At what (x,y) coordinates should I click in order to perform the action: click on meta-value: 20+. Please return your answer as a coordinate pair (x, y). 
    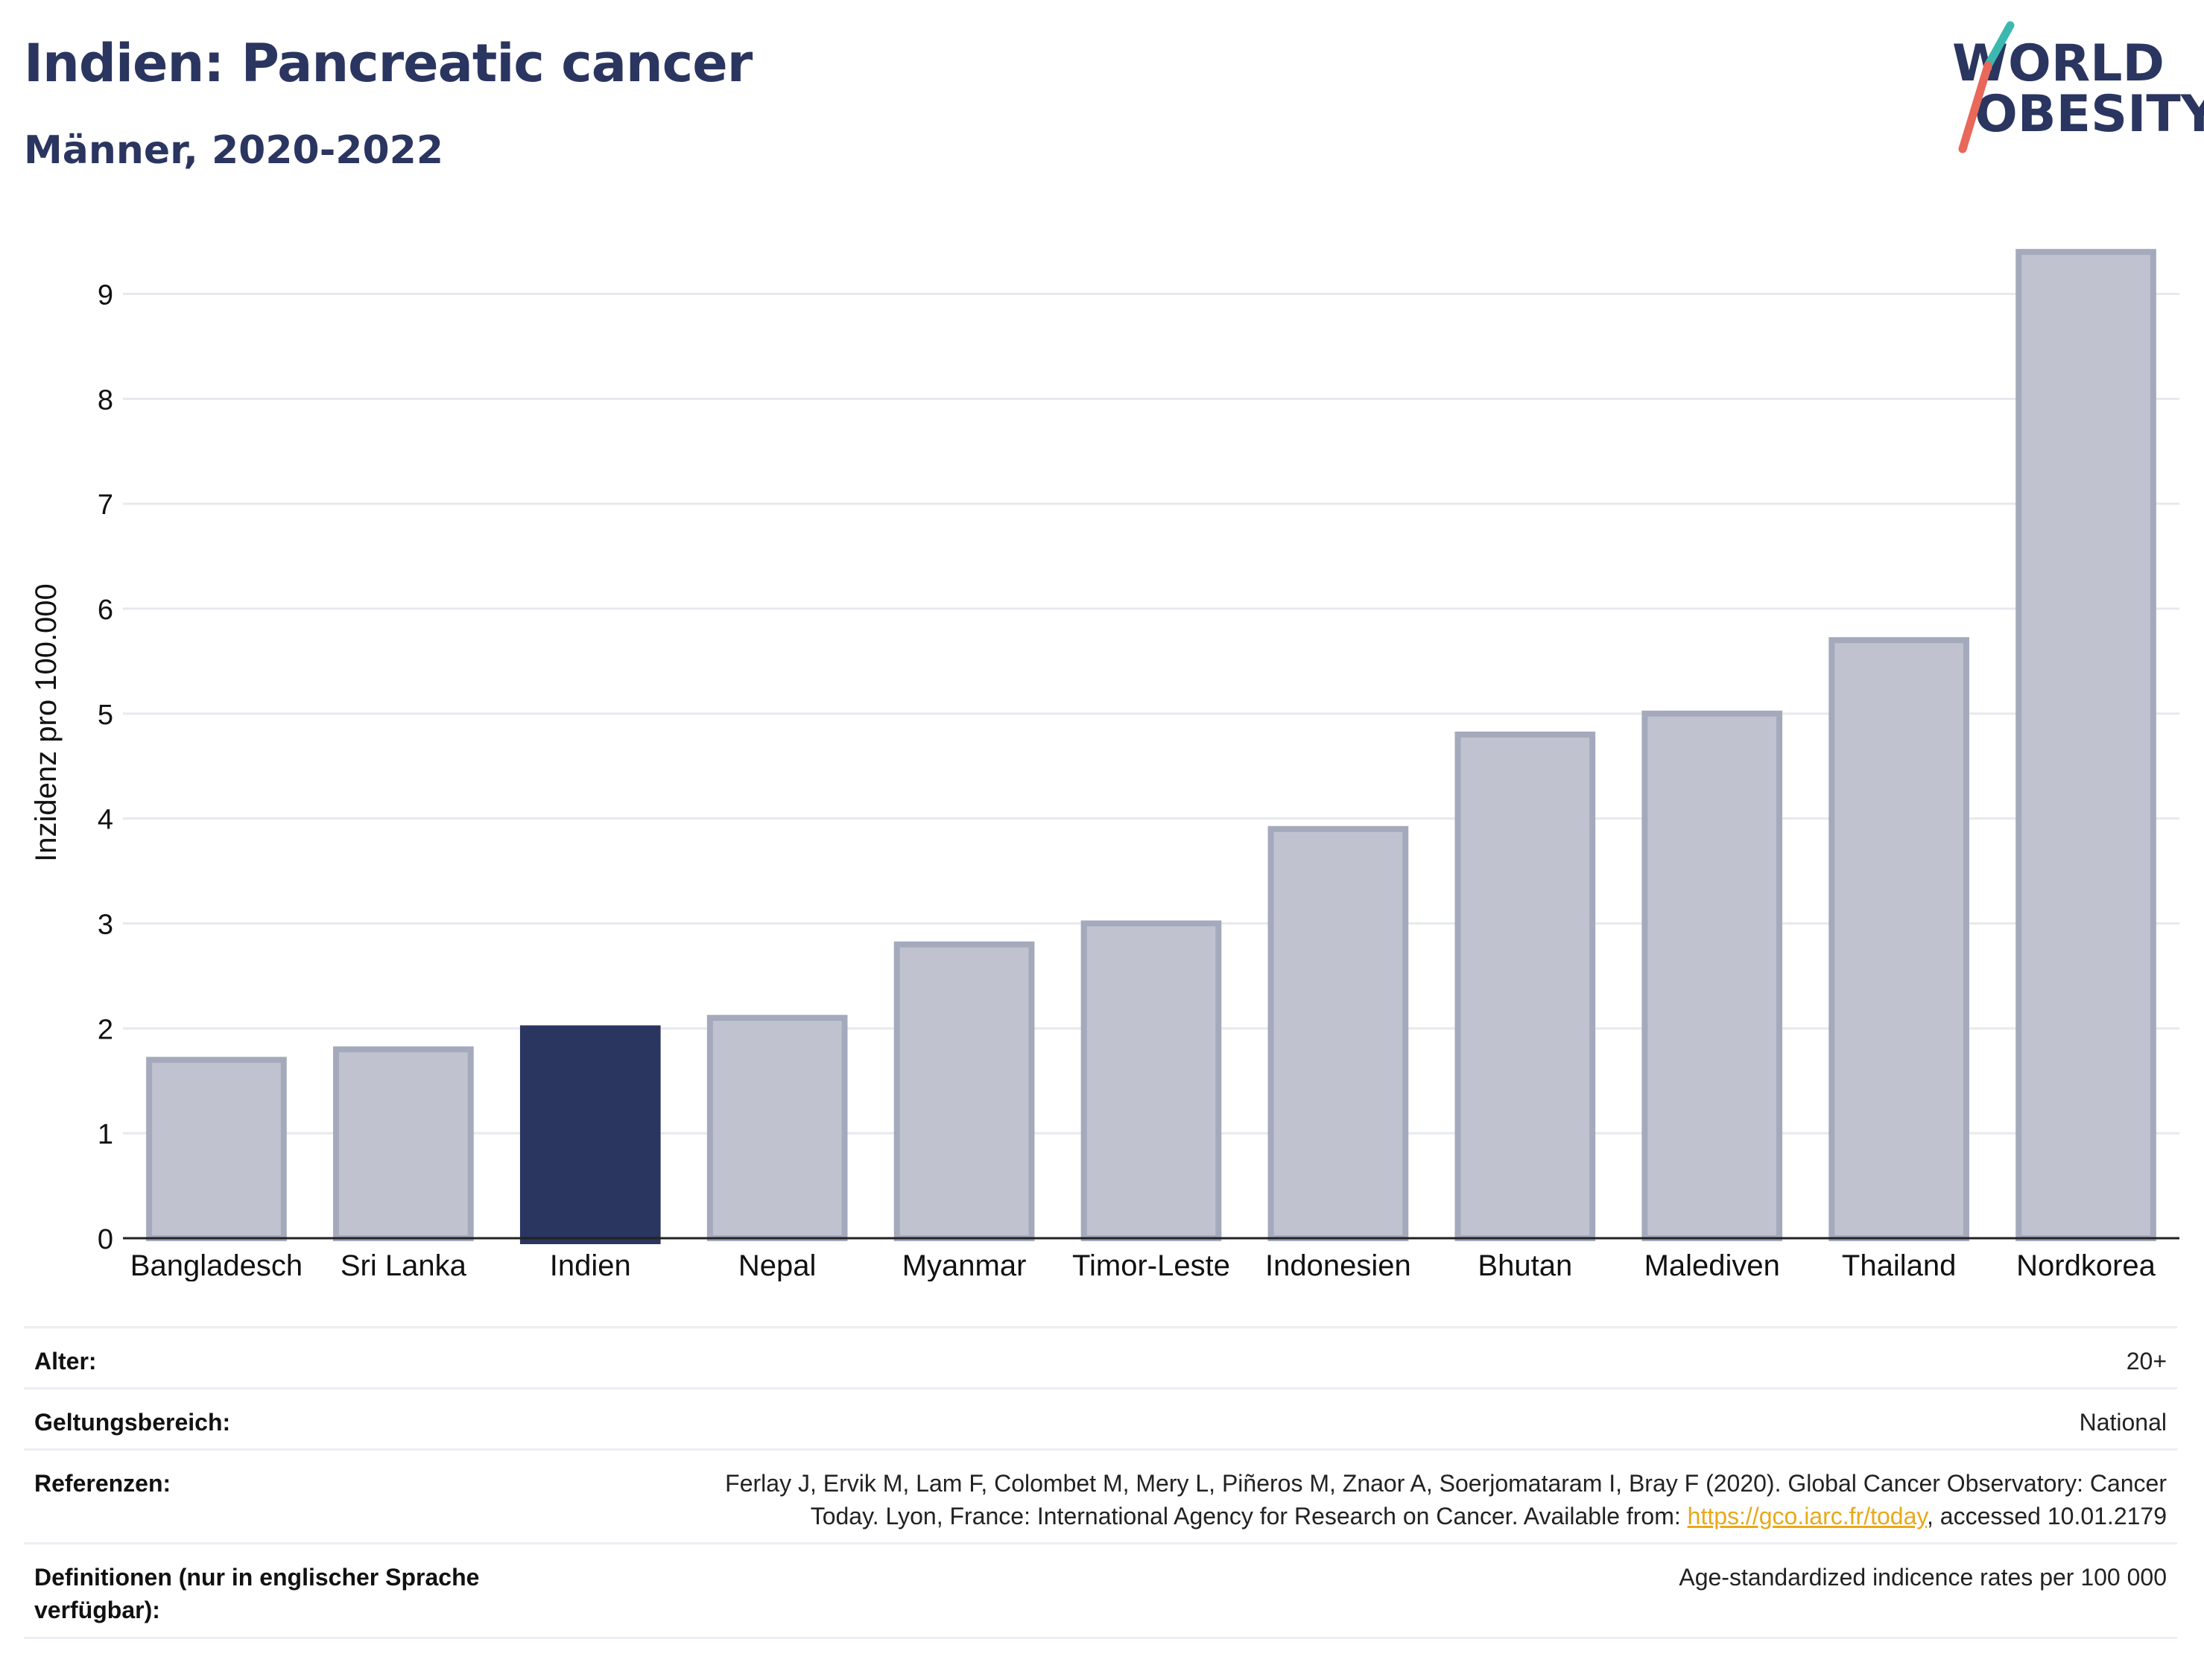
    Looking at the image, I should click on (2146, 1361).